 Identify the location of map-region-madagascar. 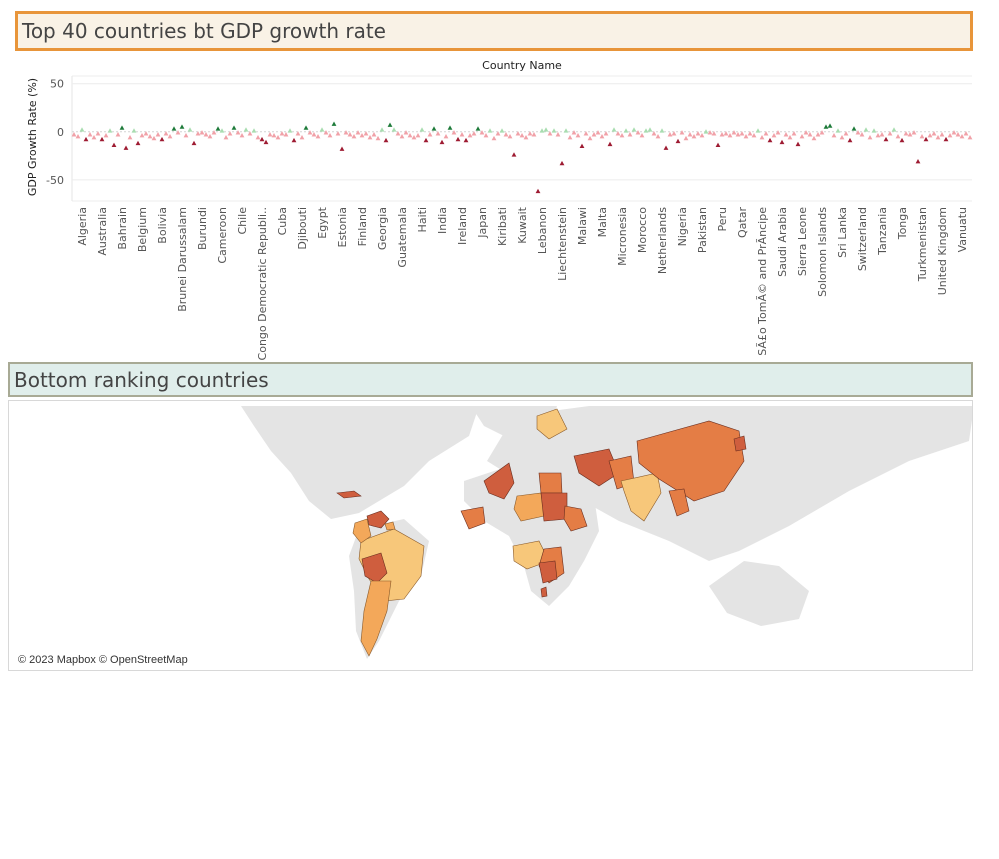
(544, 592).